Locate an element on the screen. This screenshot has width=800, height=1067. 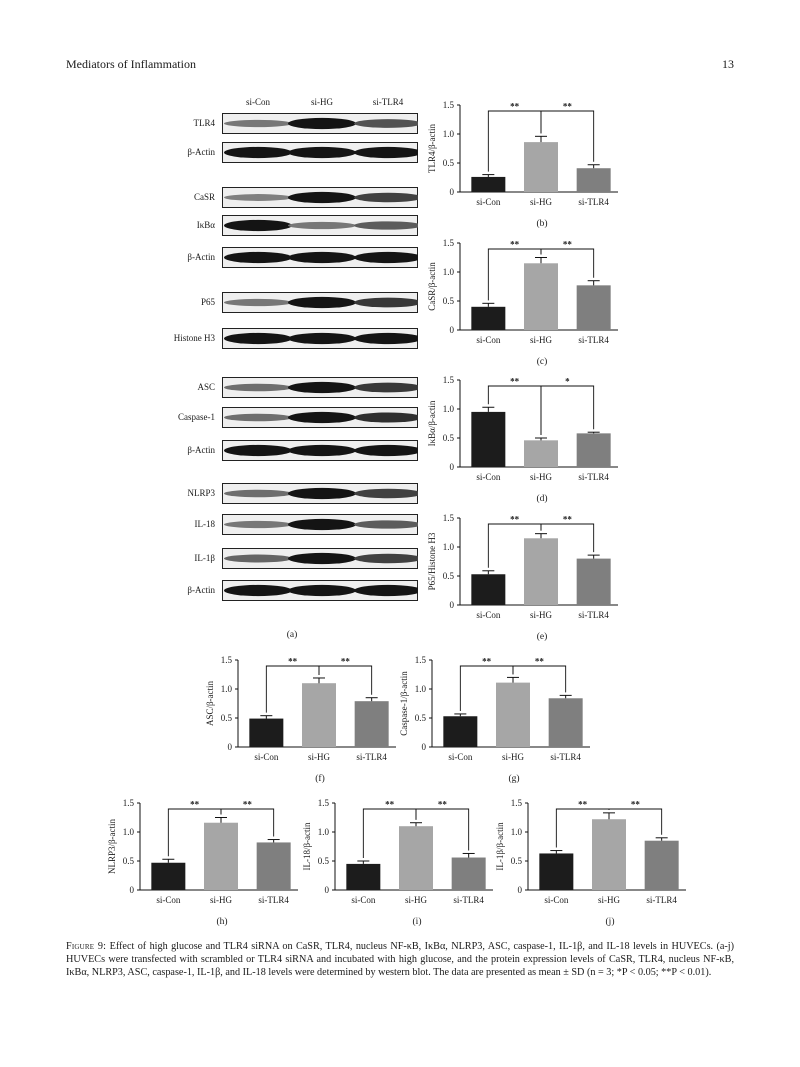
x-tick-label: si-HG is located at coordinates (319, 757).